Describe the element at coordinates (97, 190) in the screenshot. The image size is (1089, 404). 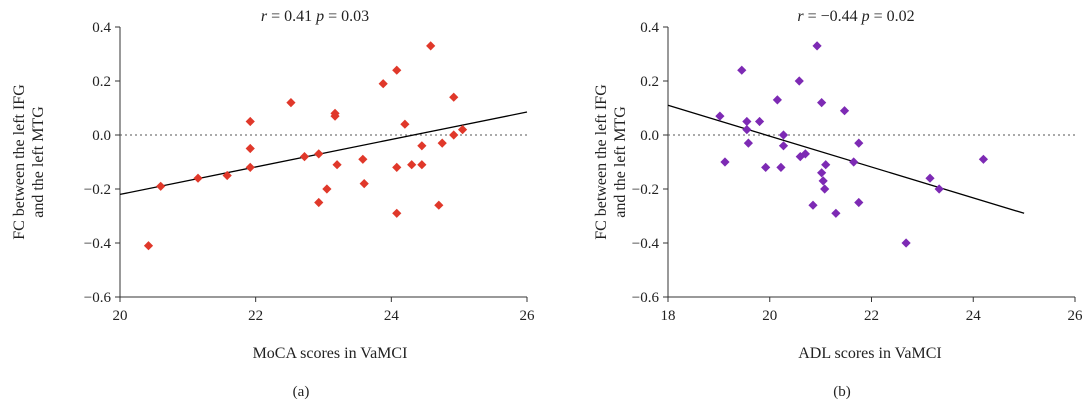
I see `y-tick-label-a: −0.2` at that location.